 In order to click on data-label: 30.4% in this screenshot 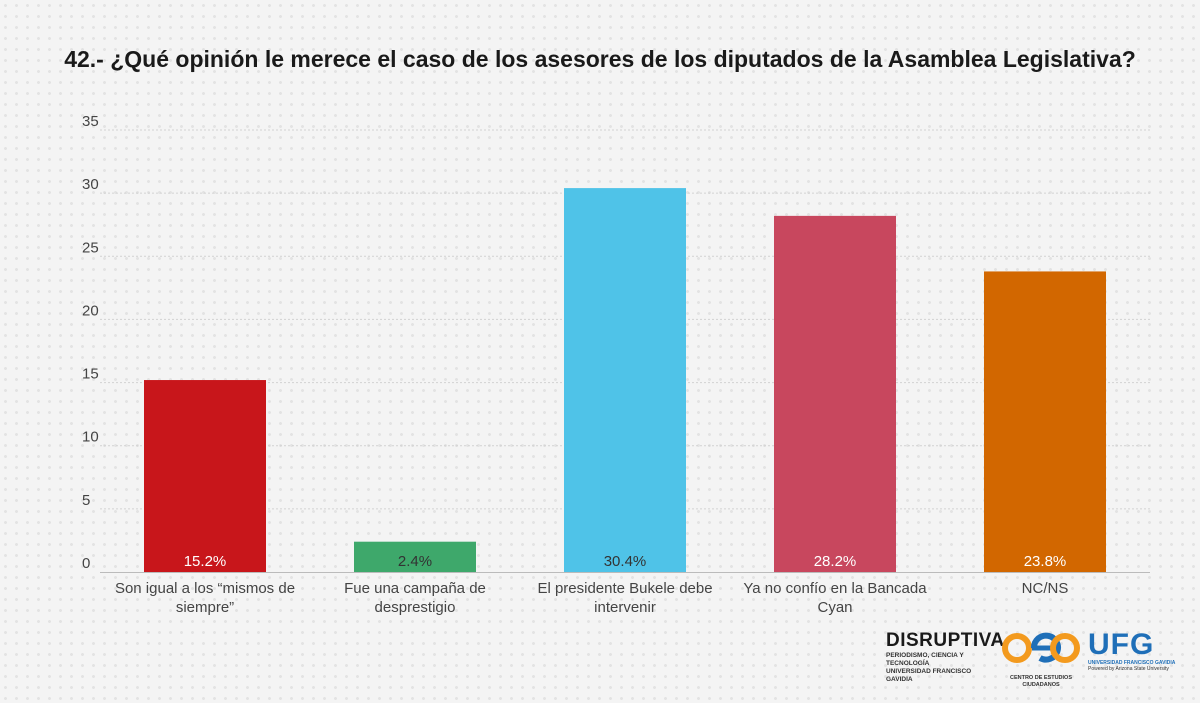, I will do `click(625, 561)`.